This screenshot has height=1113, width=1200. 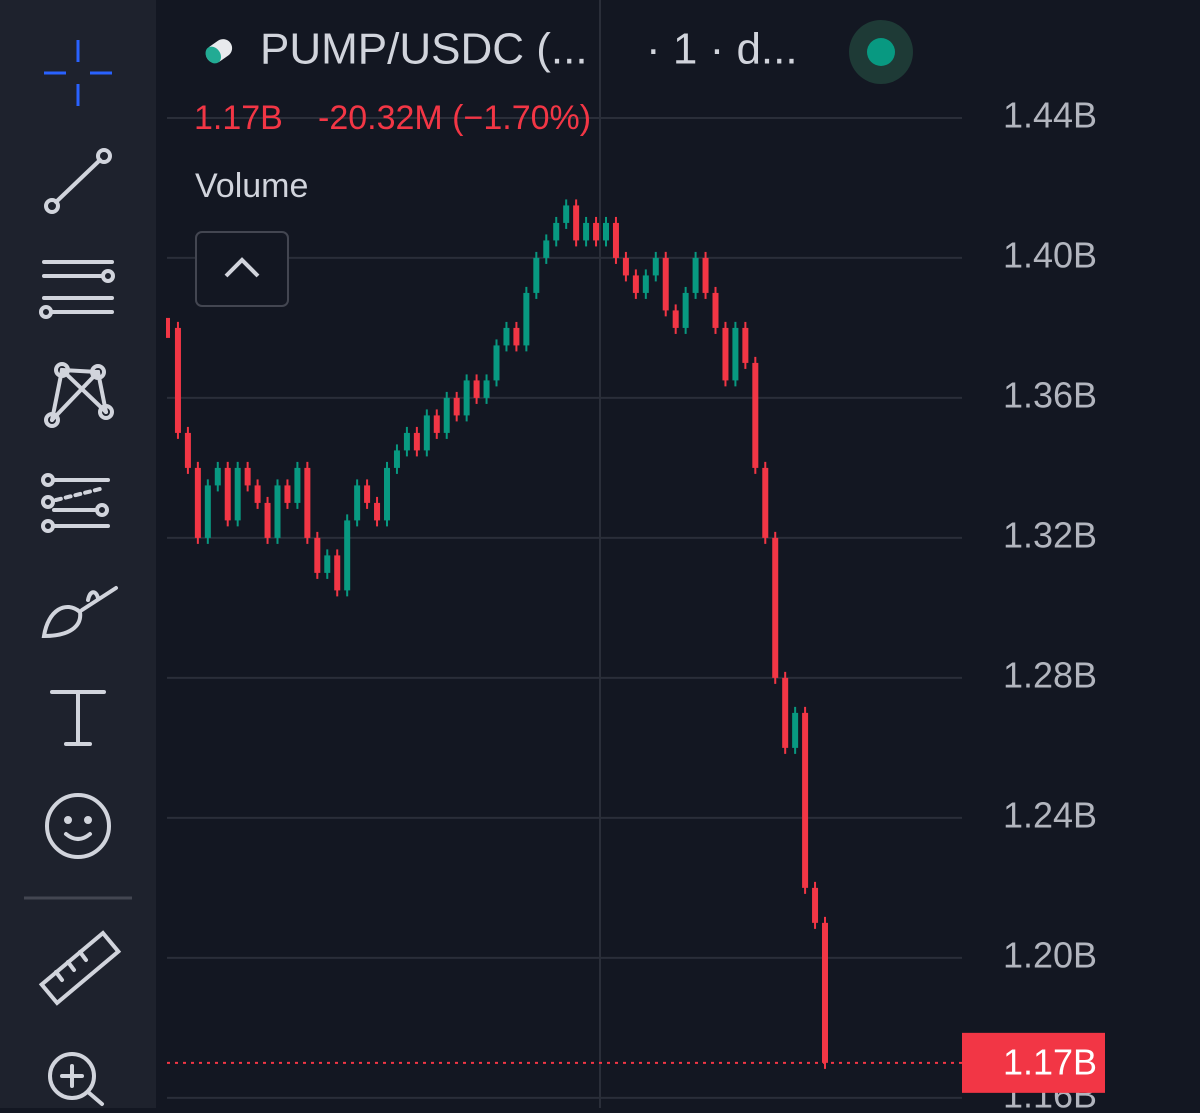 What do you see at coordinates (1050, 254) in the screenshot?
I see `y-tick-label: 1.40B` at bounding box center [1050, 254].